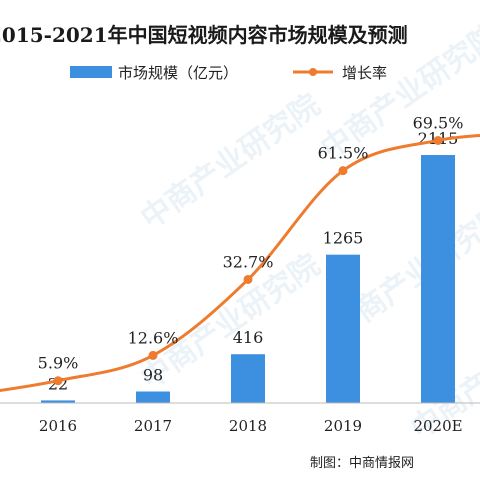  What do you see at coordinates (437, 426) in the screenshot?
I see `x-tick-2020E: 2020E` at bounding box center [437, 426].